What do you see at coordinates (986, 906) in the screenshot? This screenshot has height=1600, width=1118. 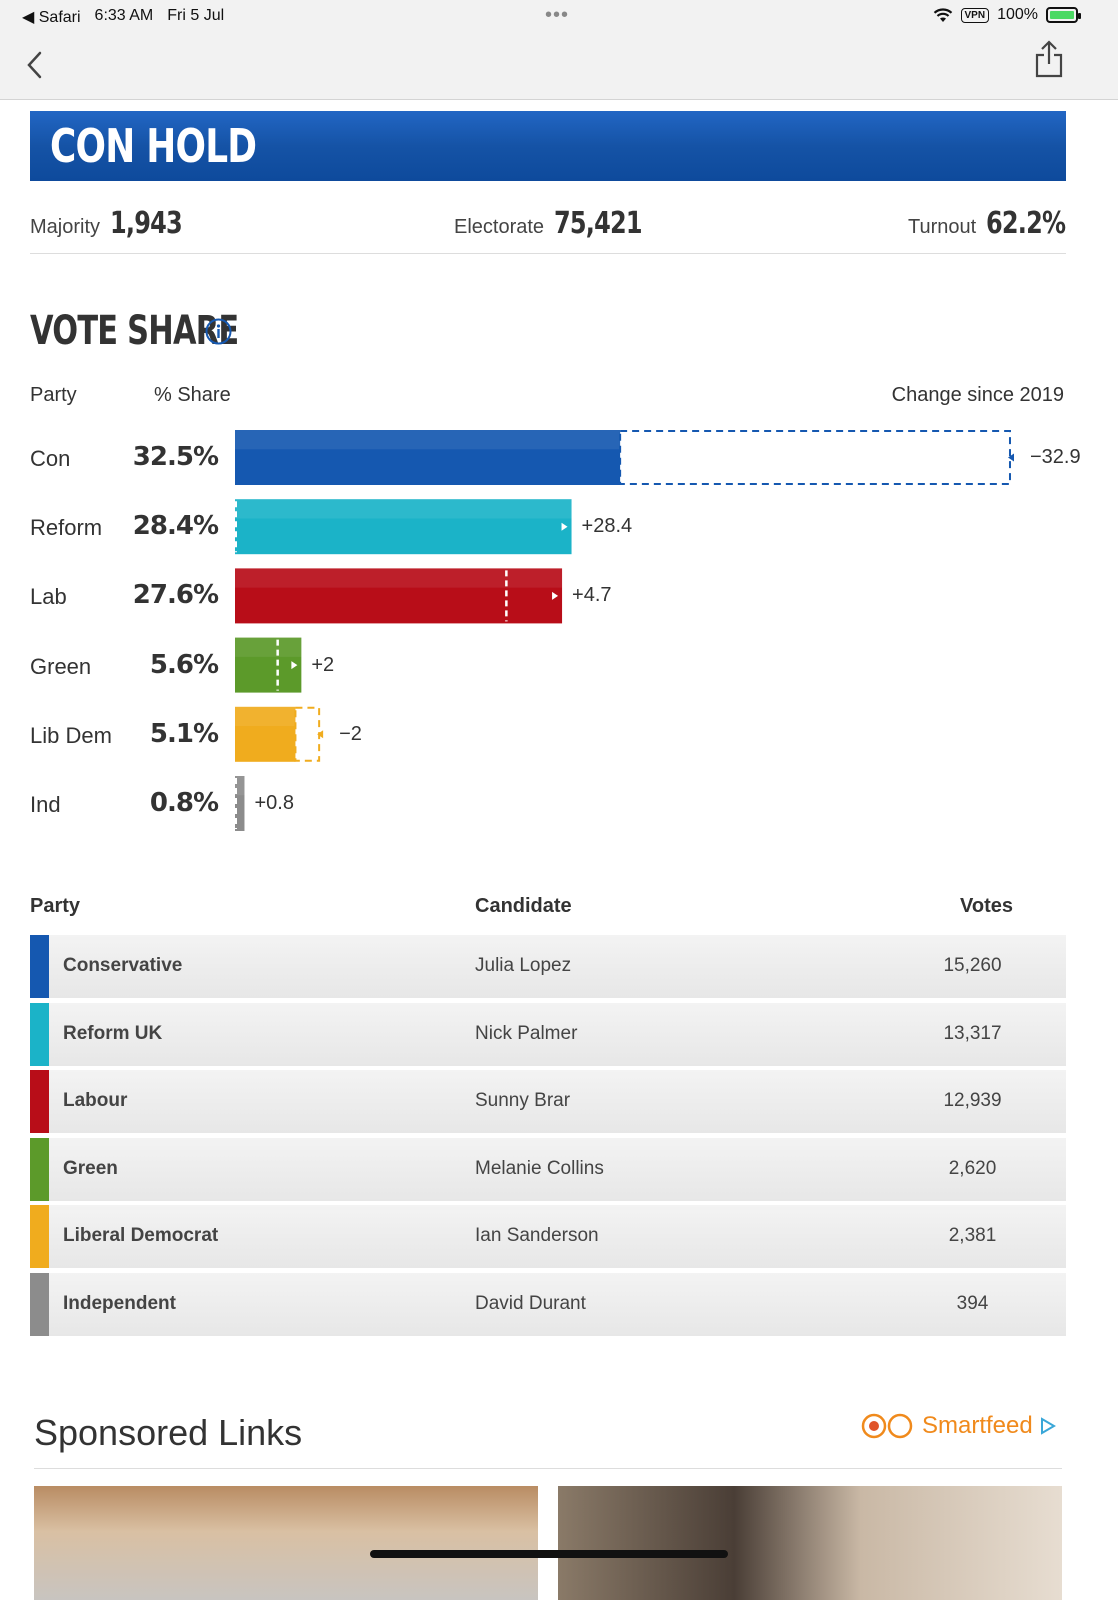 I see `table-votes-header: Votes` at bounding box center [986, 906].